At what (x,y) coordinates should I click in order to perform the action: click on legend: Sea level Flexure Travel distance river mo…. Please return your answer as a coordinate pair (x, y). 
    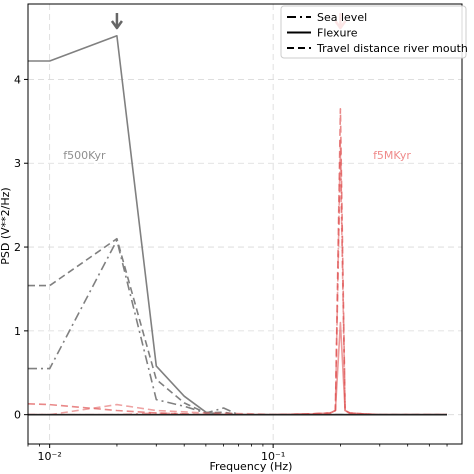
    Looking at the image, I should click on (374, 32).